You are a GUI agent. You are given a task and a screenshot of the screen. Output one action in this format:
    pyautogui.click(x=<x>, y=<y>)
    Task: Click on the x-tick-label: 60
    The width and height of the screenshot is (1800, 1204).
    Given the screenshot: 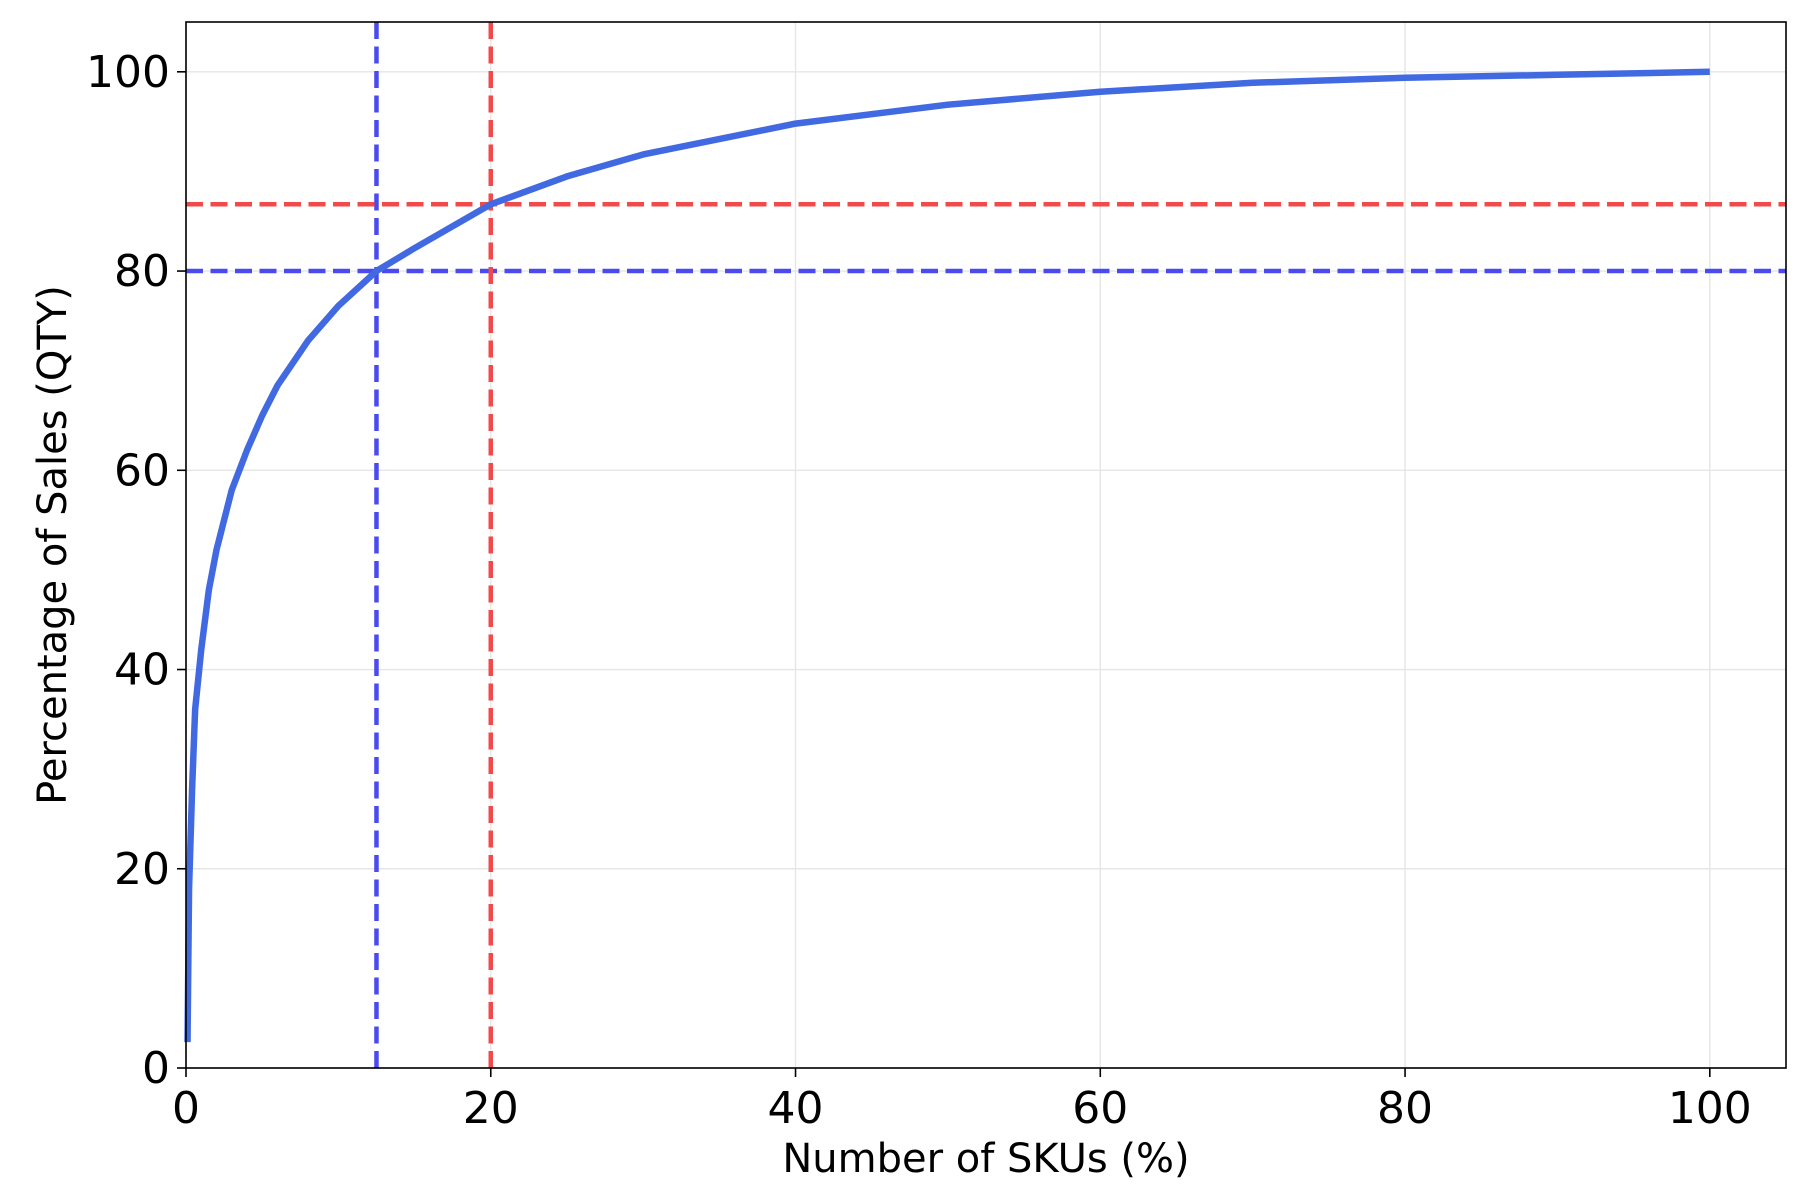 What is the action you would take?
    pyautogui.click(x=1100, y=1108)
    